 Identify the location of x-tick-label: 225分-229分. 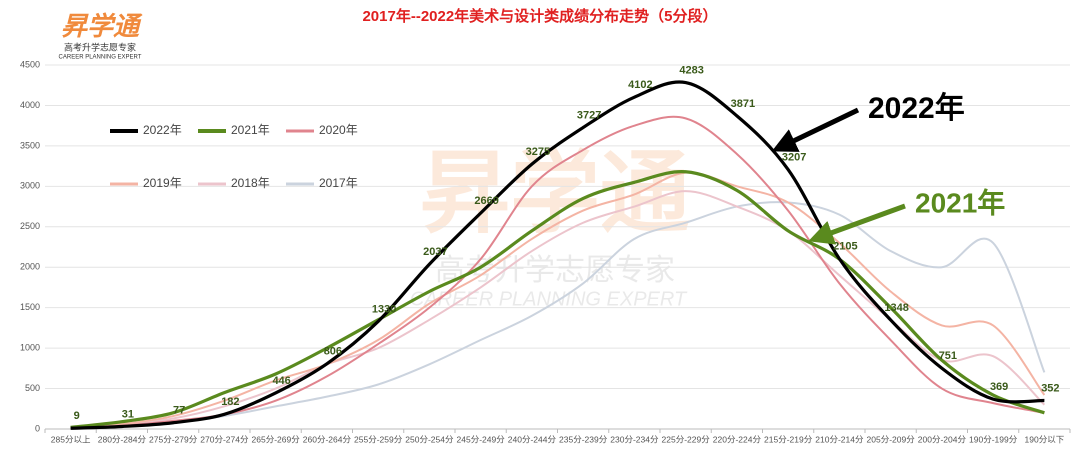
(686, 439).